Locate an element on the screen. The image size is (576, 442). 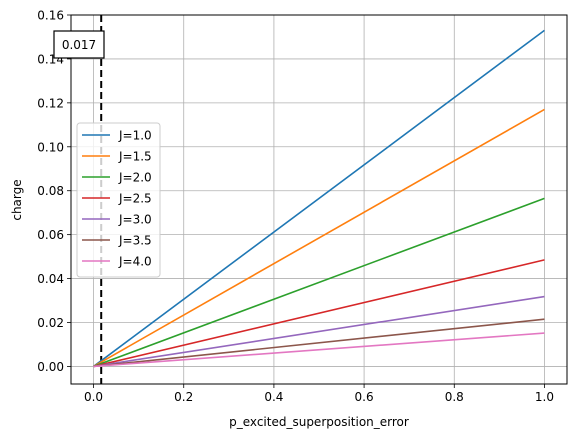
reference-line-annotation: 0.017 is located at coordinates (79, 44).